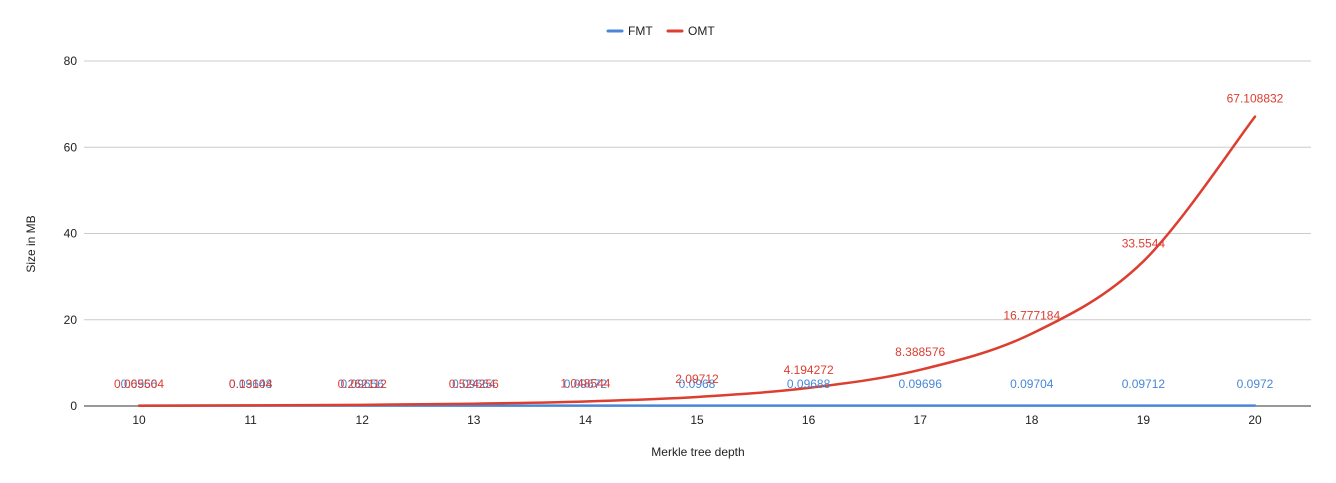 This screenshot has height=483, width=1336. What do you see at coordinates (474, 420) in the screenshot?
I see `x-tick-label: 13` at bounding box center [474, 420].